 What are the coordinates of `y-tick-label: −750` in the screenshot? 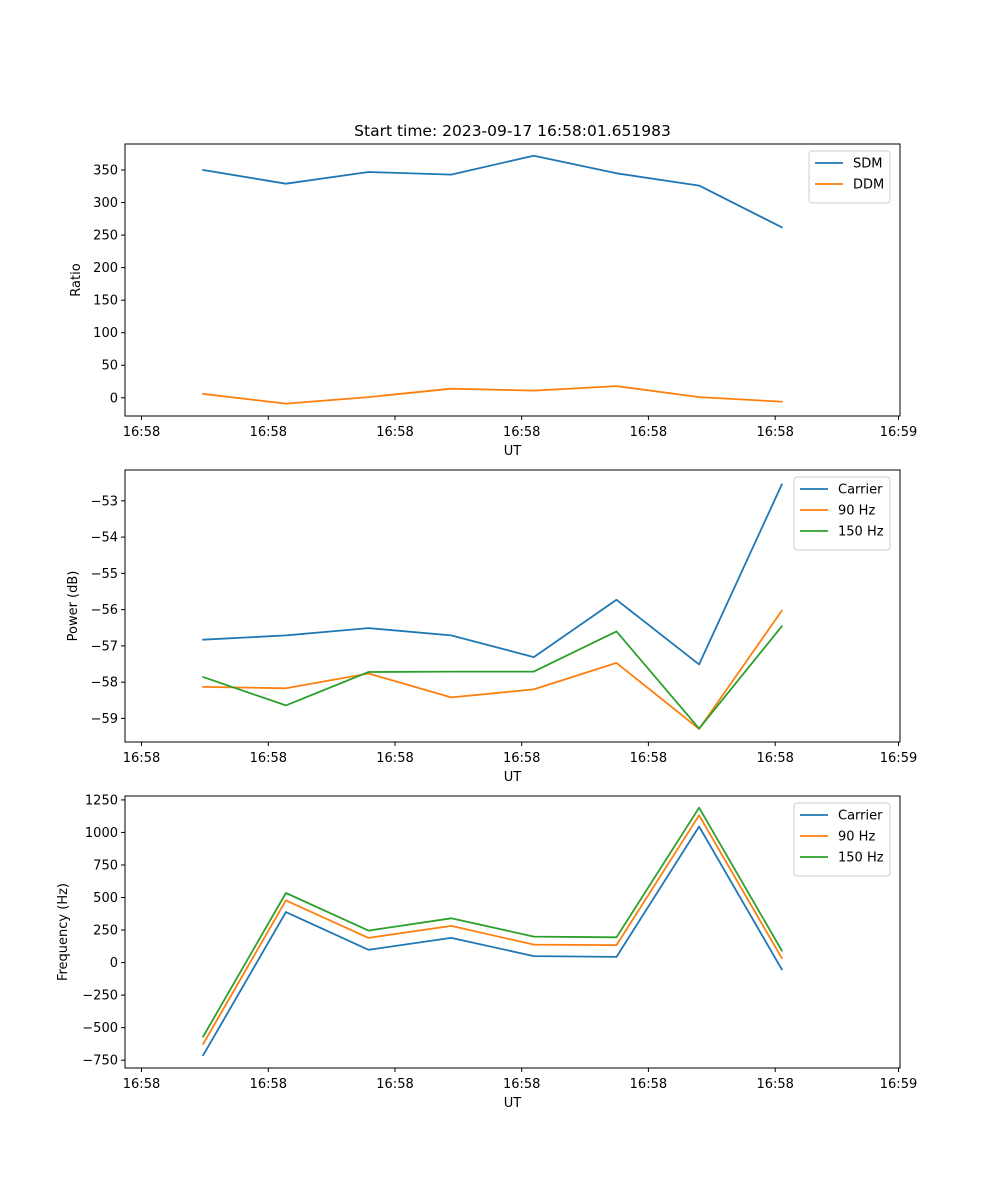 It's located at (100, 1061).